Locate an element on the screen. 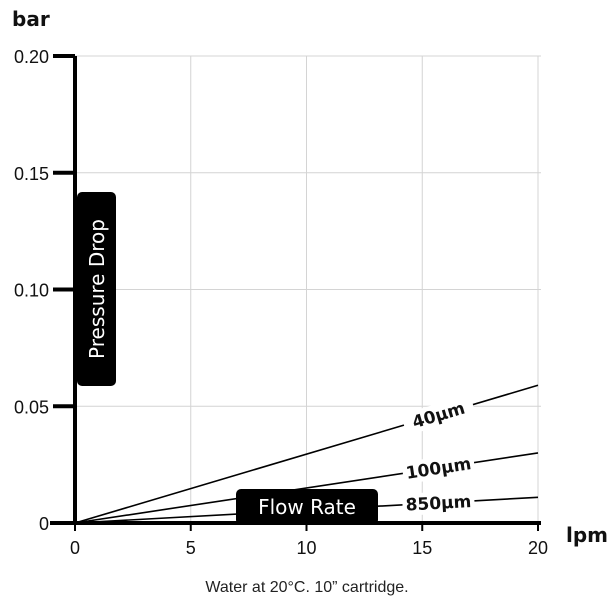  y-tick-label: 0.10 is located at coordinates (31, 291).